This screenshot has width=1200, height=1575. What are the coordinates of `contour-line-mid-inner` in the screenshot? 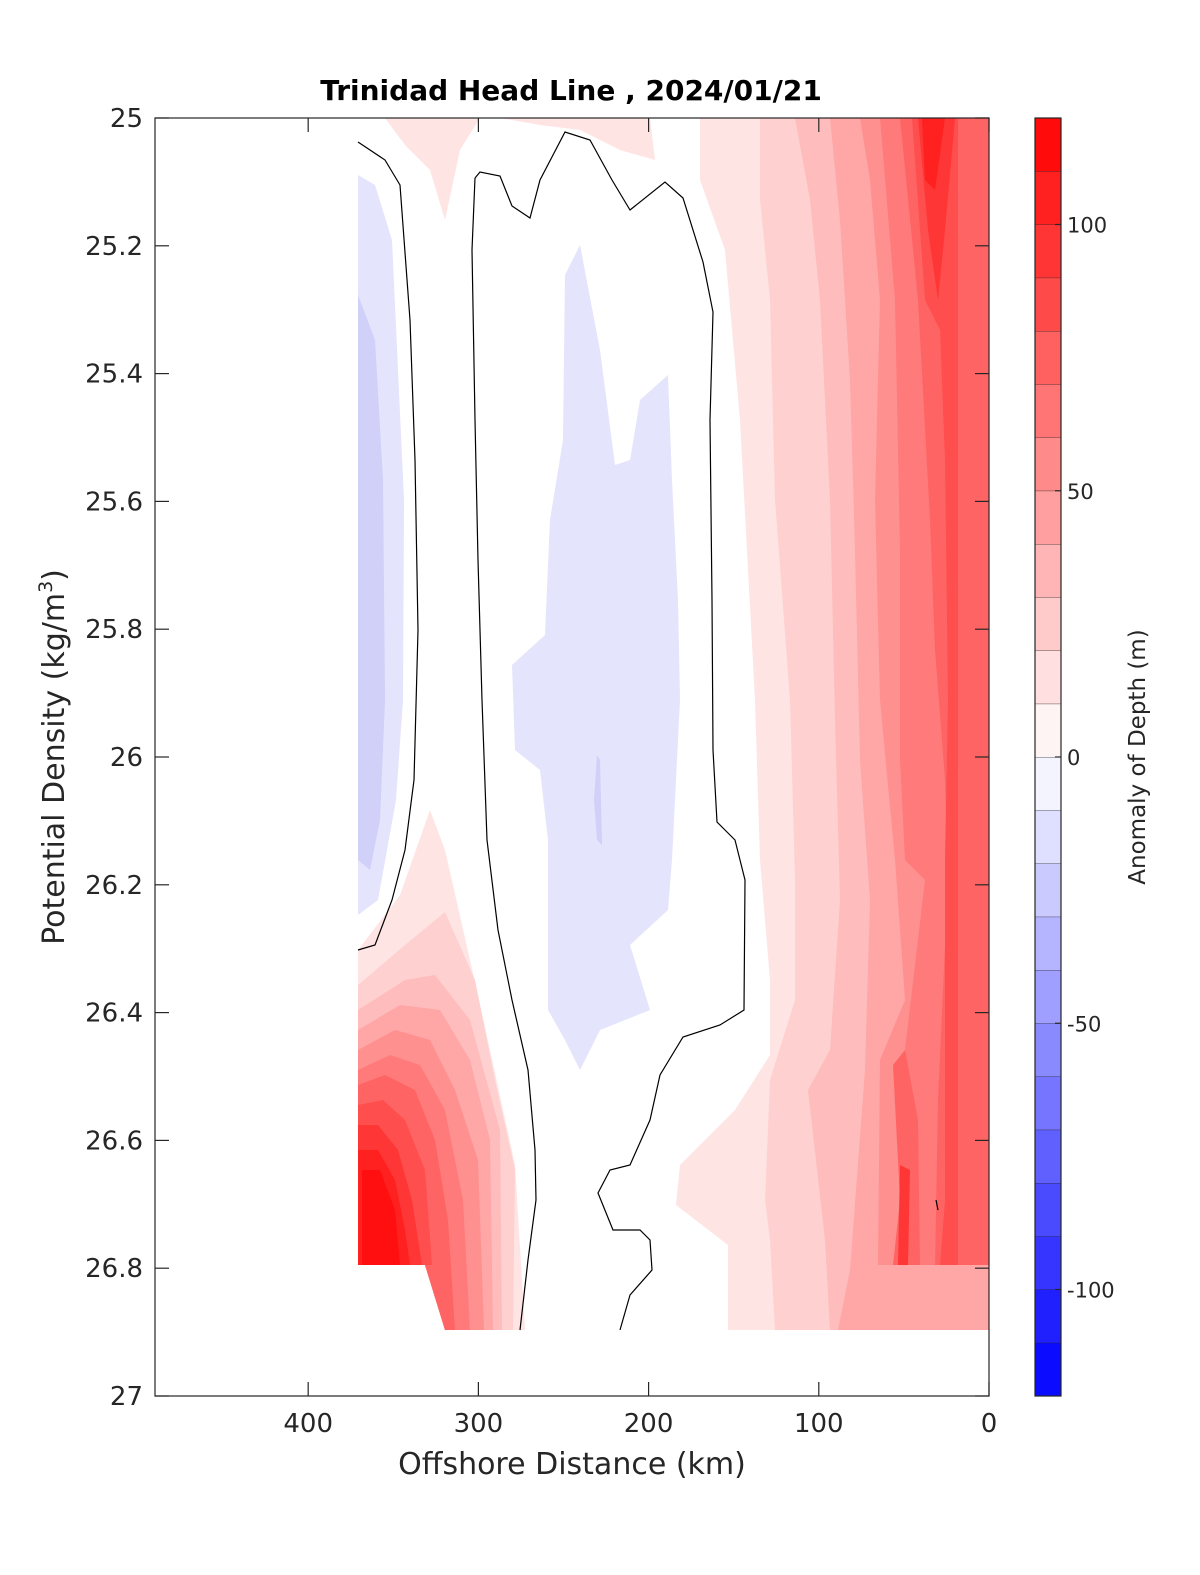 It's located at (504, 754).